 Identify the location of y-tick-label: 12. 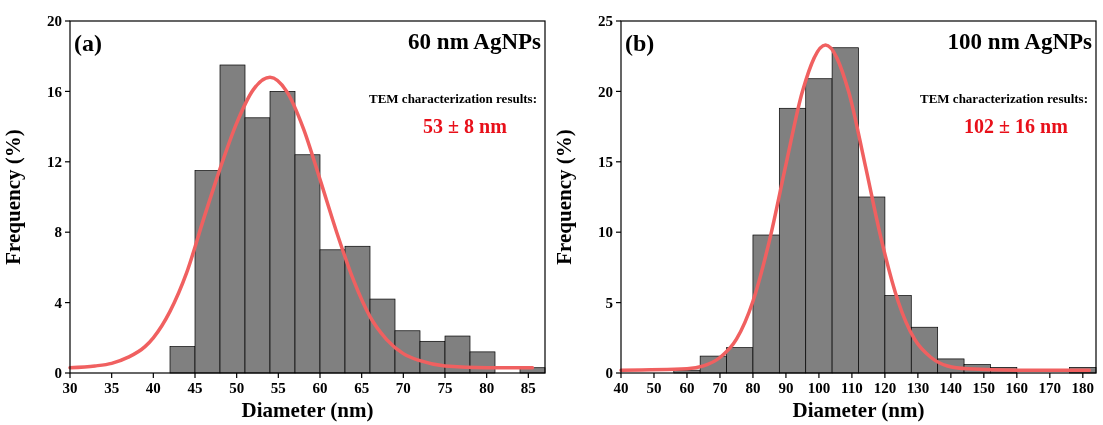
(54, 162).